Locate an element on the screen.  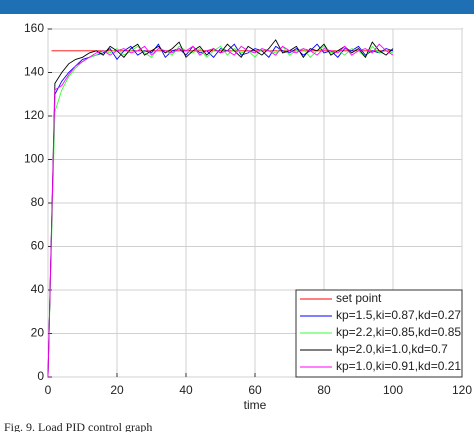
legend-label: kp=1.0,ki=0.91,kd=0.21 is located at coordinates (398, 366).